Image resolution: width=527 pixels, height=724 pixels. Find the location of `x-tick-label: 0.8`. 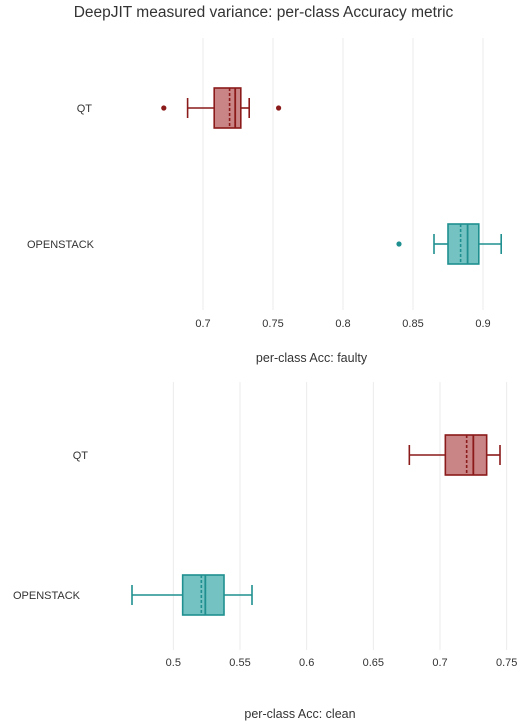

x-tick-label: 0.8 is located at coordinates (342, 324).